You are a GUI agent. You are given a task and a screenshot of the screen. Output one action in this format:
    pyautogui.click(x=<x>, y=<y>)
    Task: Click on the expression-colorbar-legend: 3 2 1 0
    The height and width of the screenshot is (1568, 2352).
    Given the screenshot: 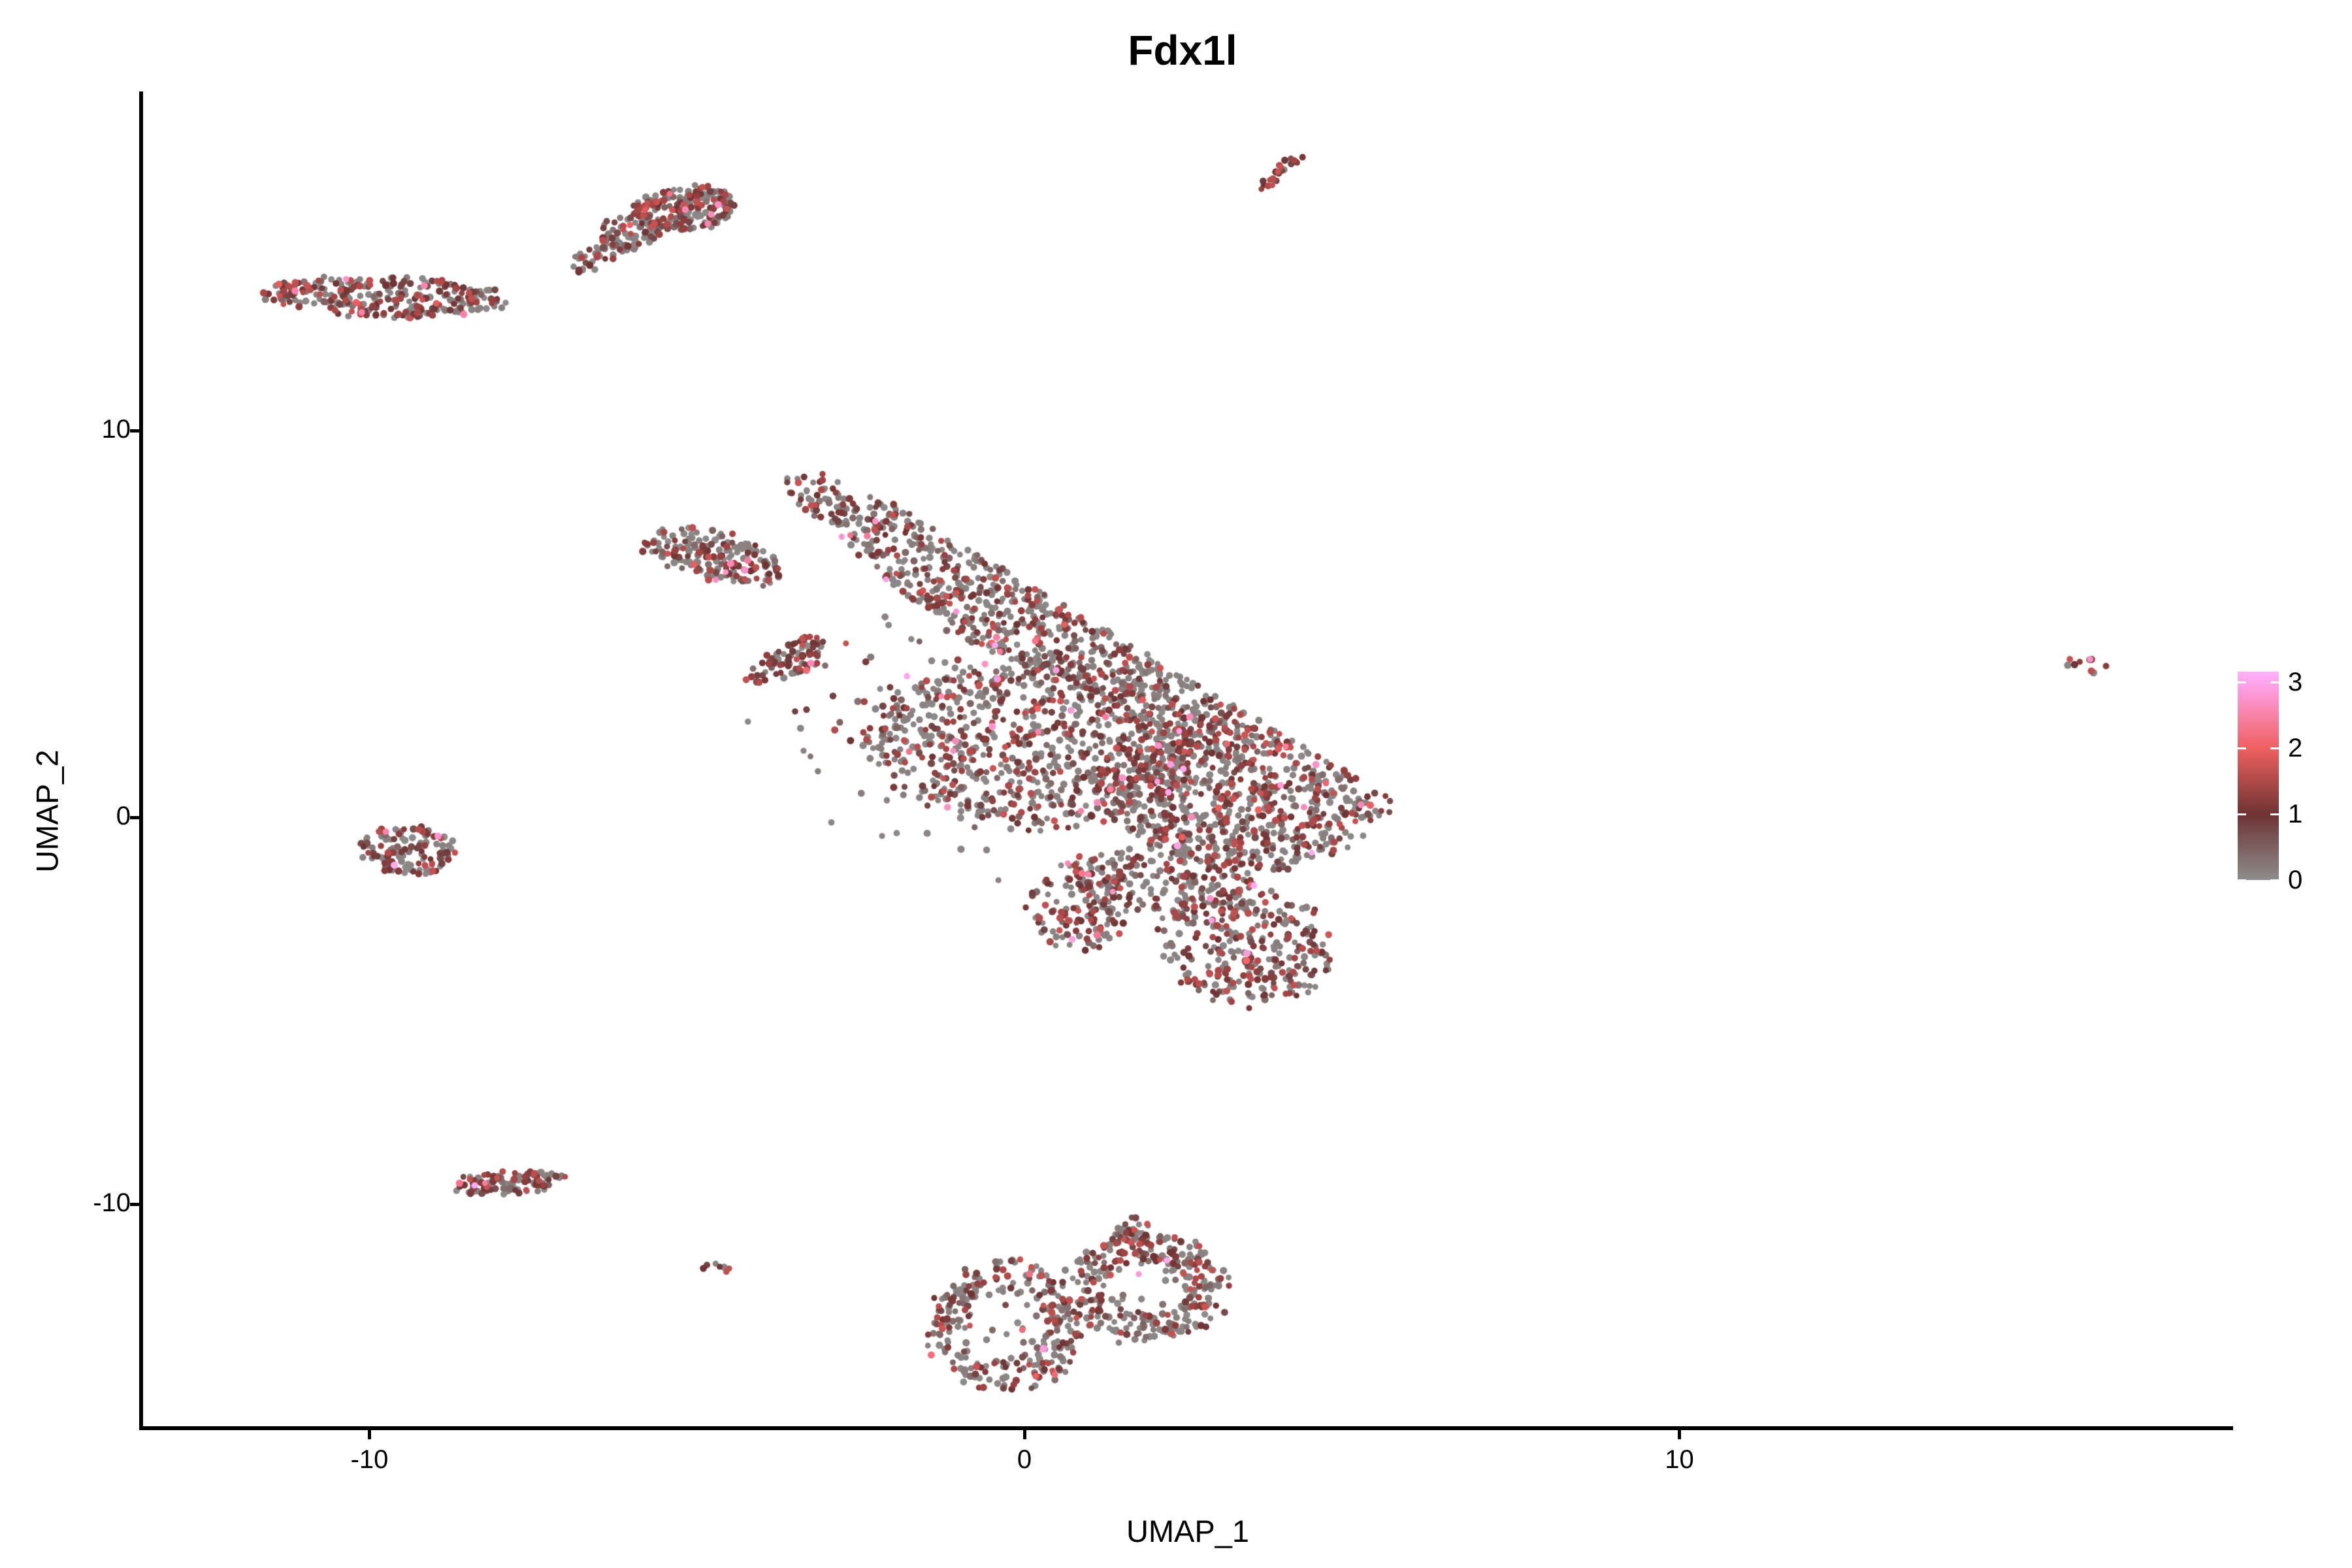 What is the action you would take?
    pyautogui.click(x=2295, y=781)
    